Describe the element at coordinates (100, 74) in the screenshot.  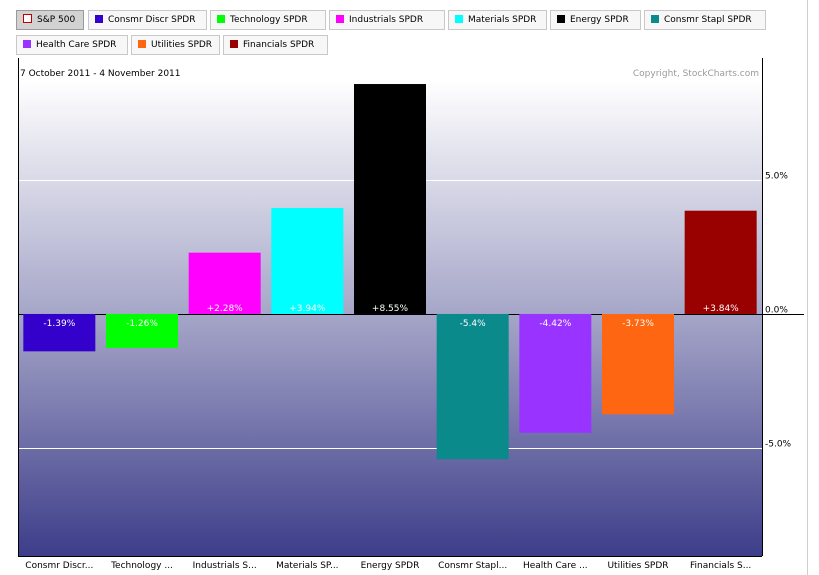
I see `date-range-label: 7 October 2011 - 4 November 2011` at that location.